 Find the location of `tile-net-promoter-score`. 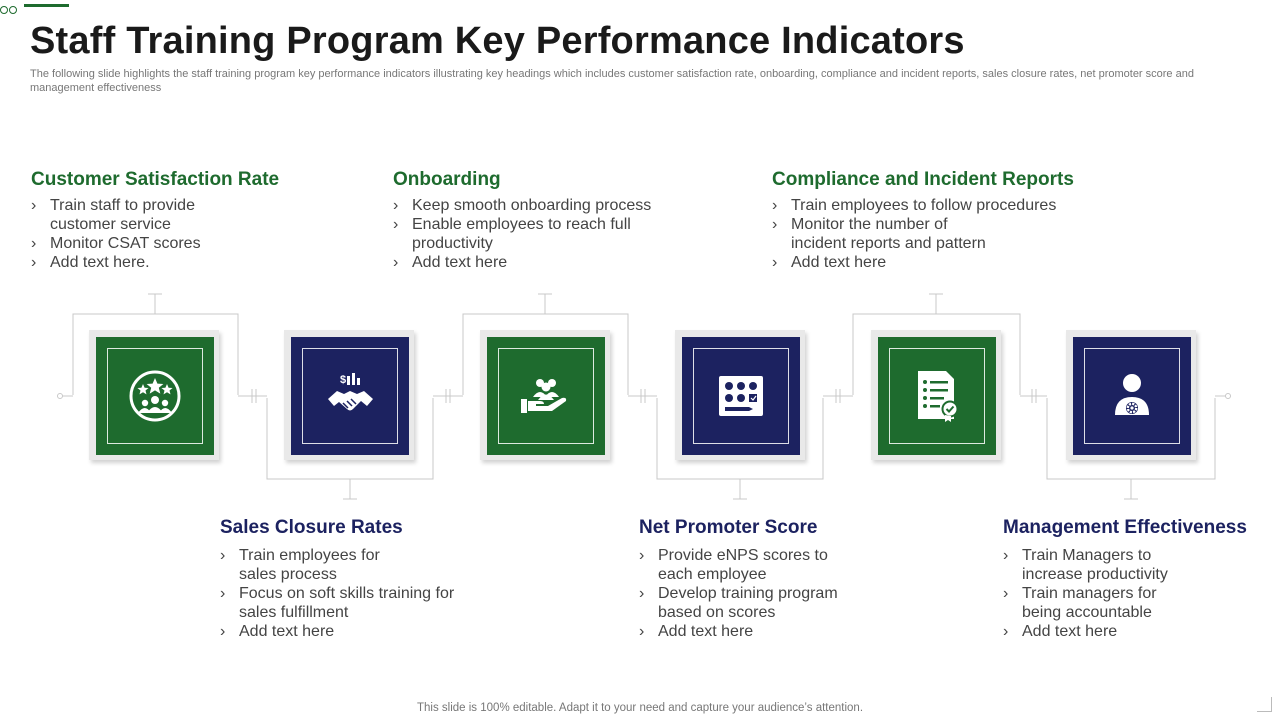

tile-net-promoter-score is located at coordinates (741, 396).